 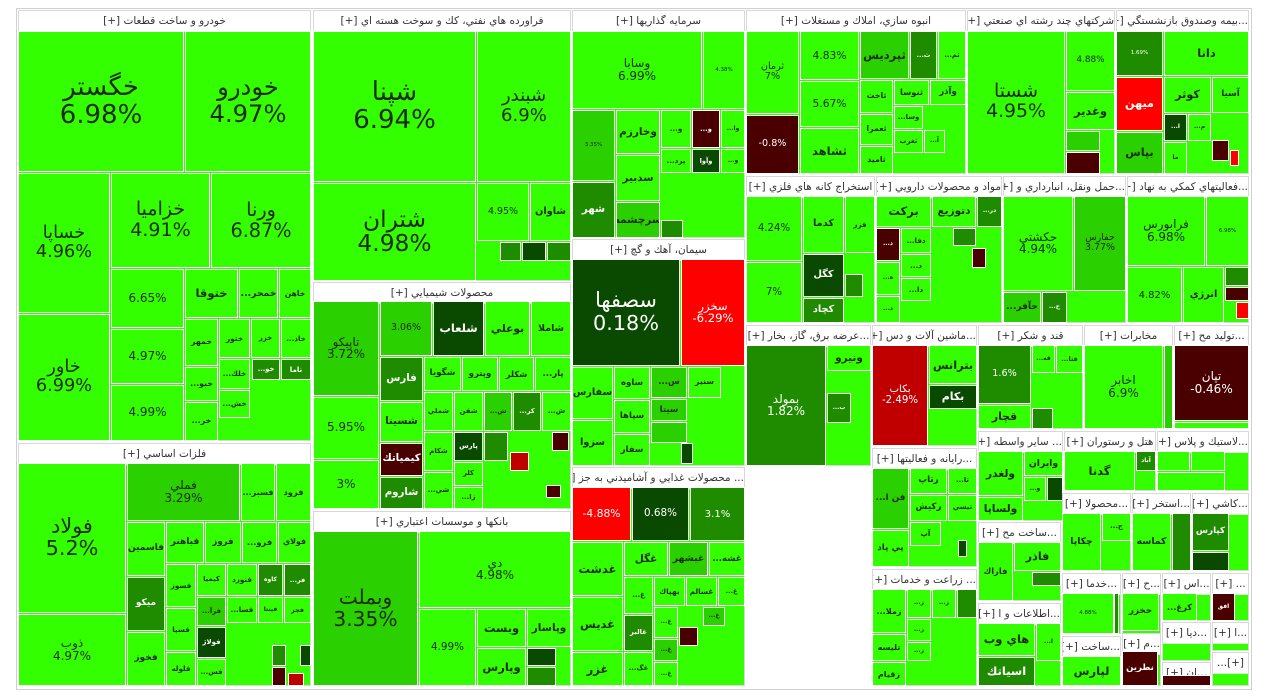 What do you see at coordinates (1000, 473) in the screenshot?
I see `stock-tile: ولغدر` at bounding box center [1000, 473].